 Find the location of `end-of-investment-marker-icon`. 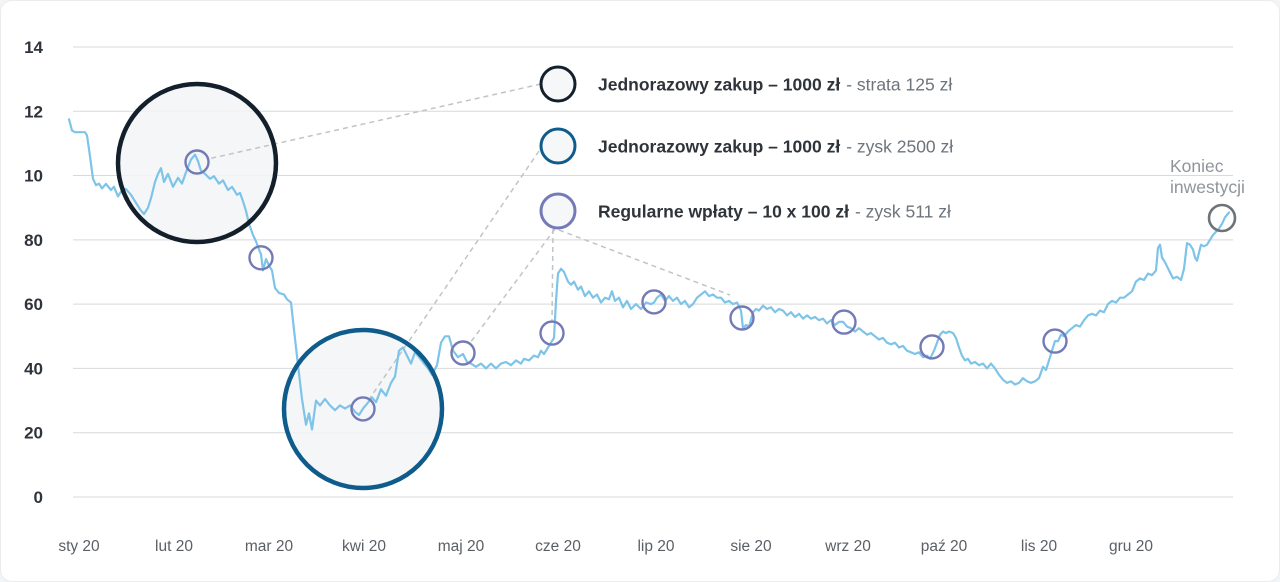

end-of-investment-marker-icon is located at coordinates (1222, 218).